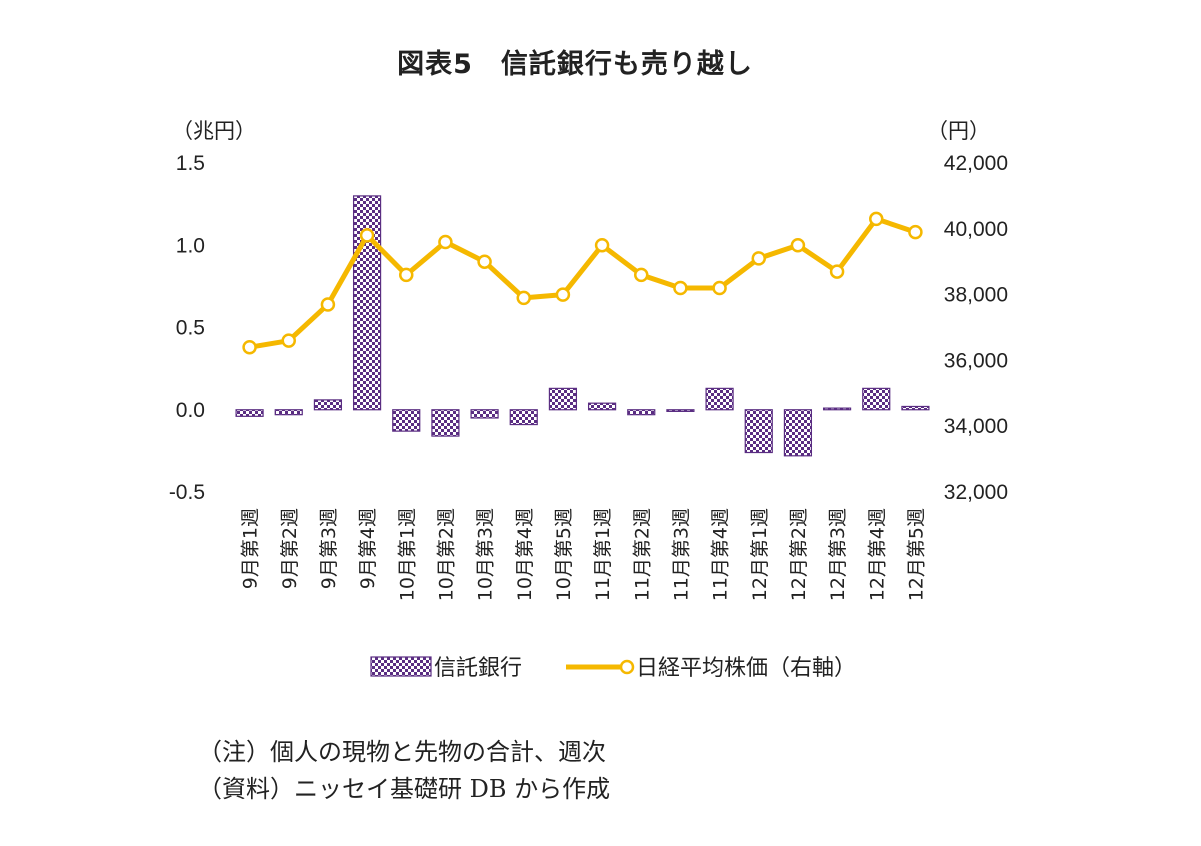 The height and width of the screenshot is (846, 1201). I want to click on x-category-label: 10月第3週, so click(486, 554).